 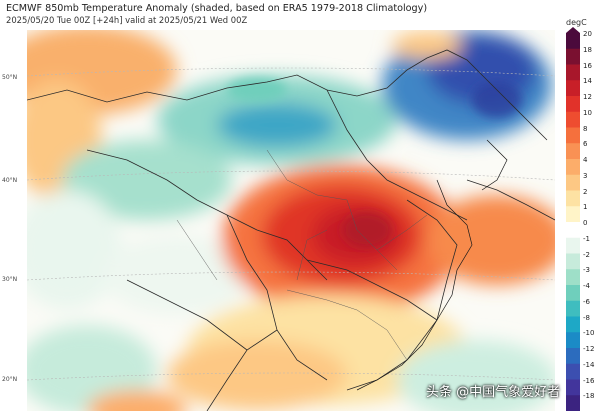 I want to click on lat-label-50: 50°N, so click(x=10, y=77).